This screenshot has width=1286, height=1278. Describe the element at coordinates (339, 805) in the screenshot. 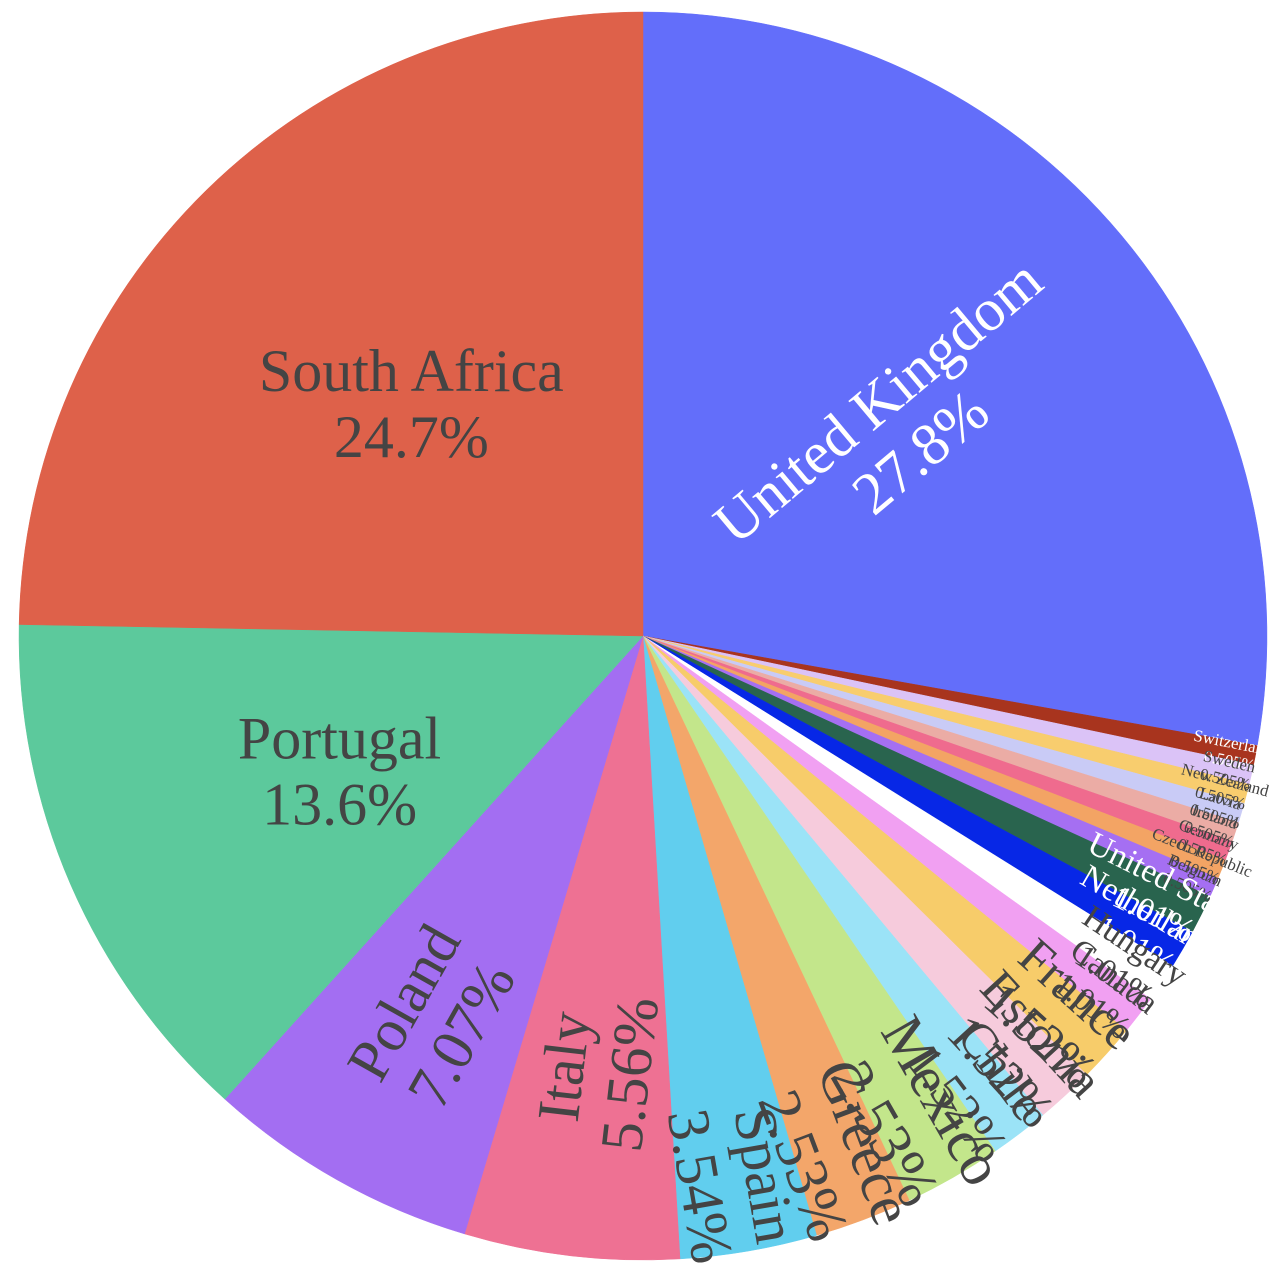

I see `pie-label-percent: 13.6%` at that location.